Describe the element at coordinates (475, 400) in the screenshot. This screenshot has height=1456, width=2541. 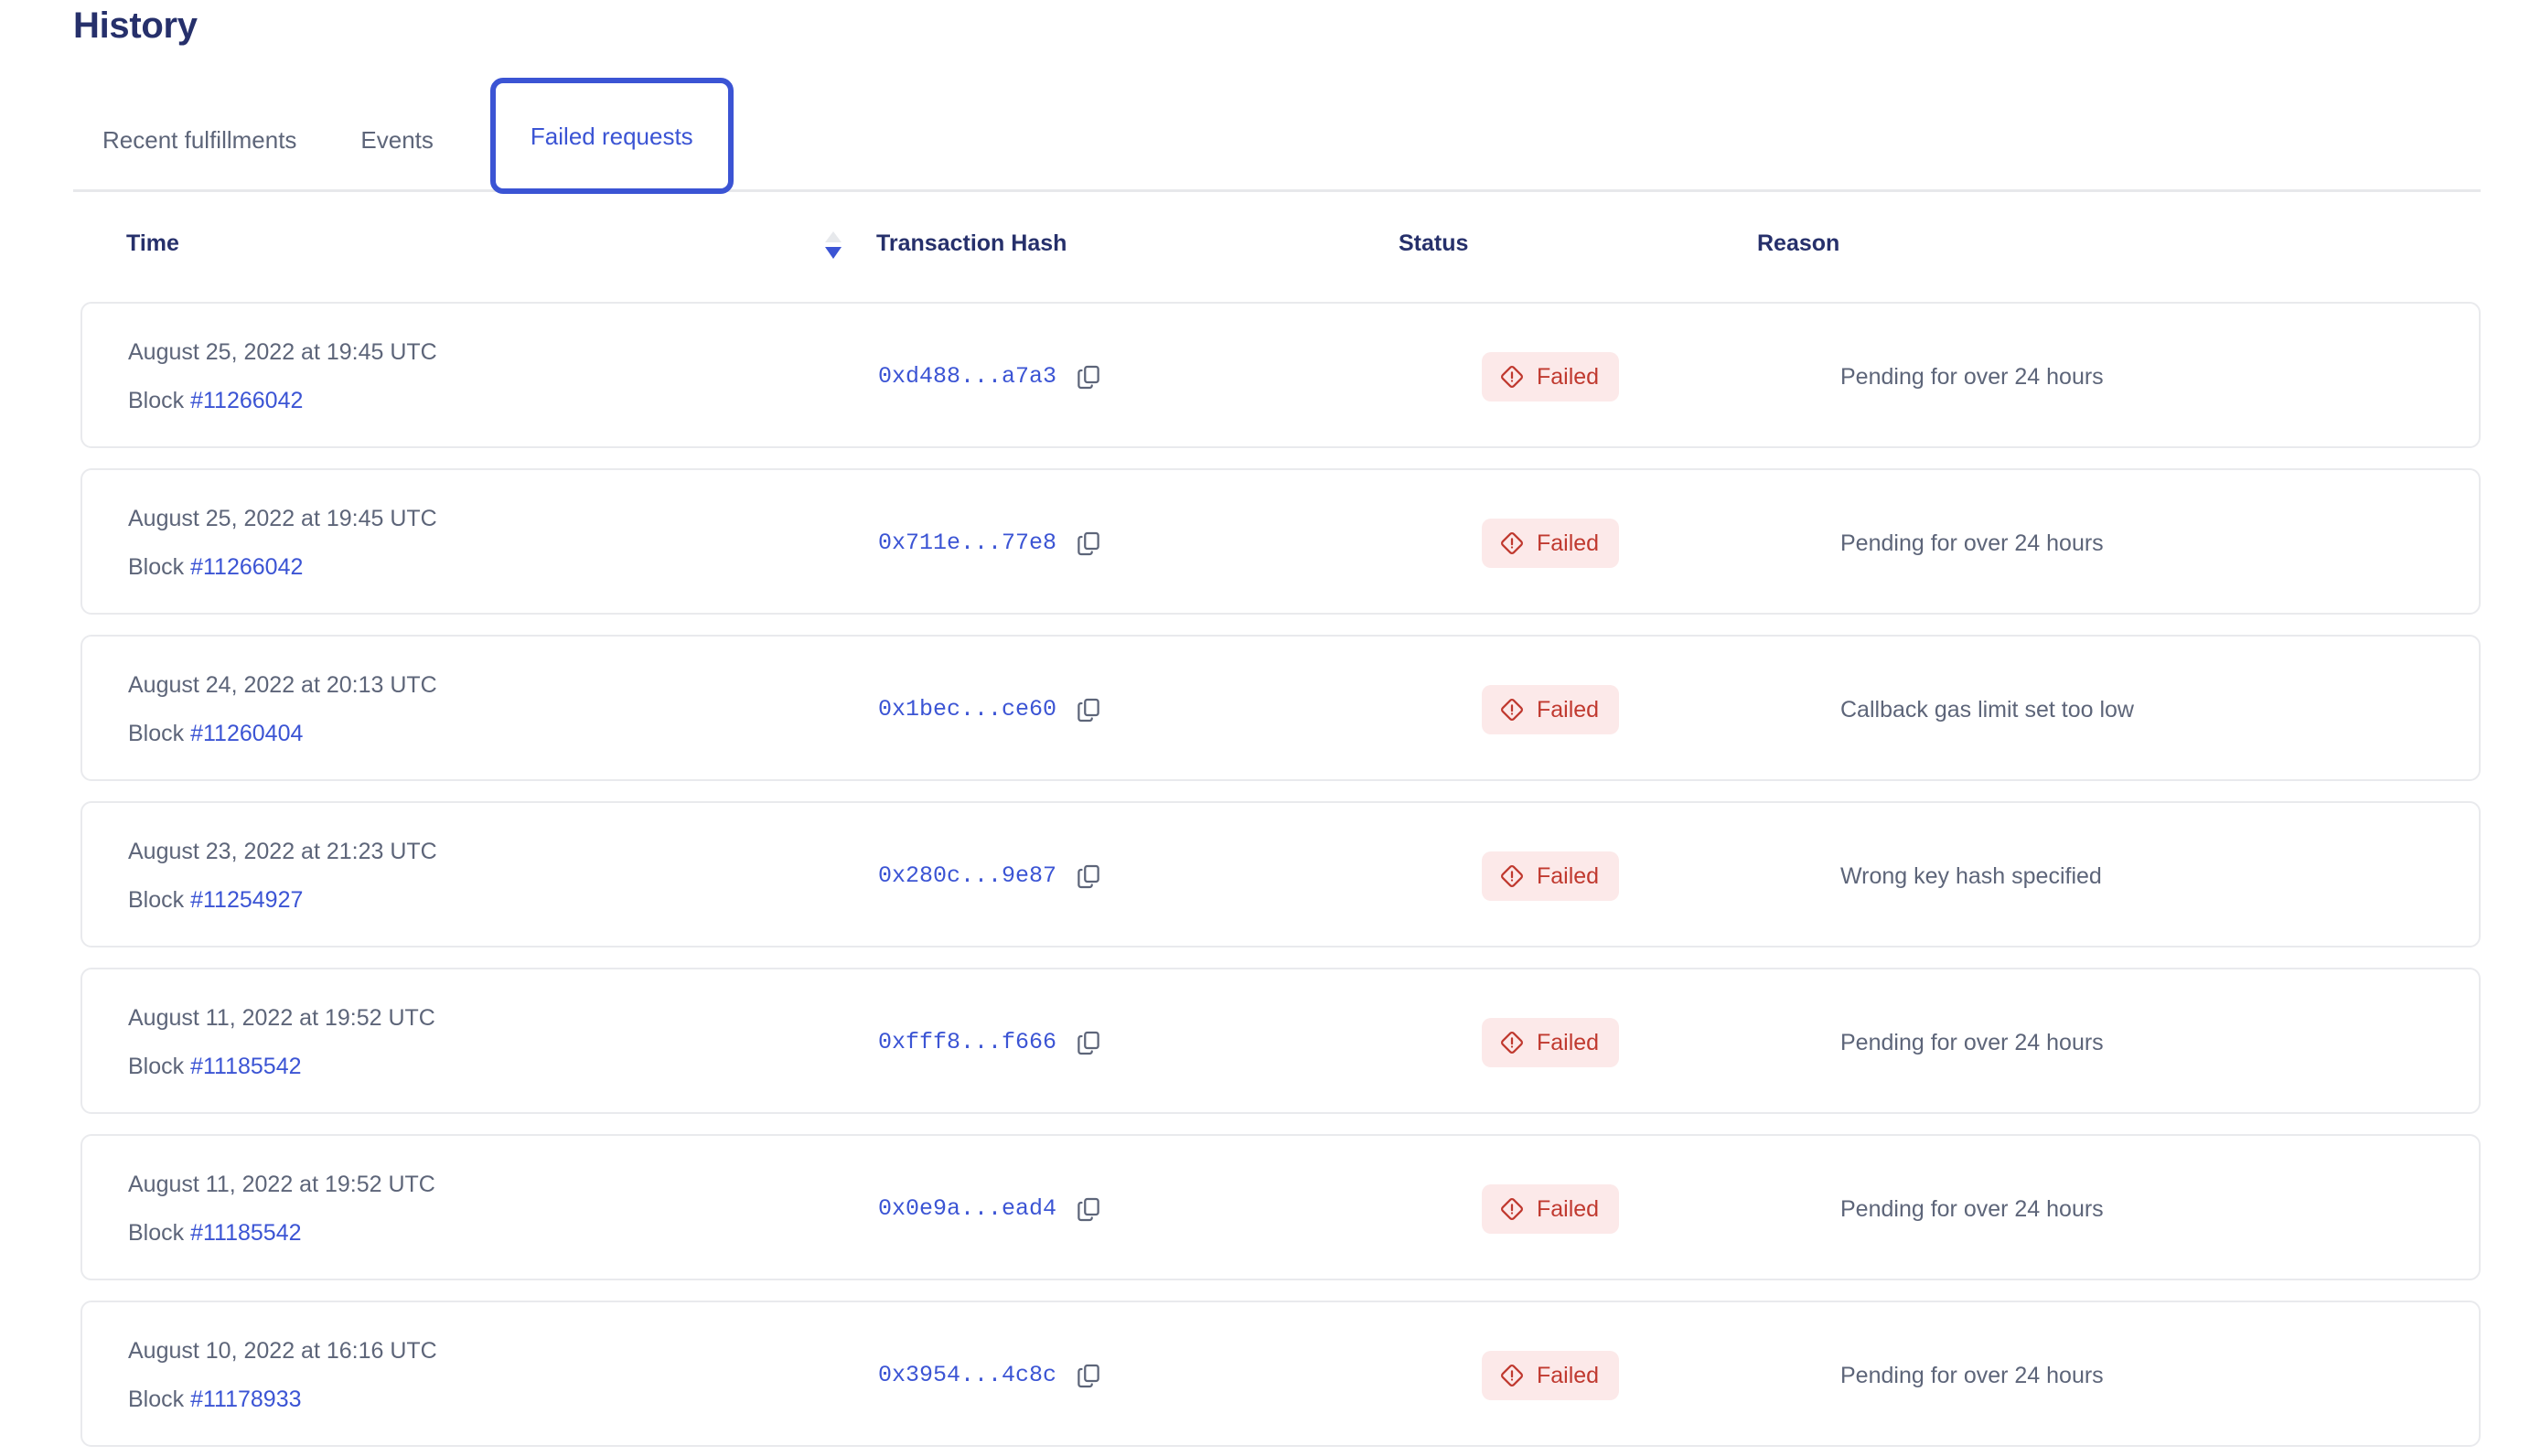
I see `row-block: Block #11266042` at that location.